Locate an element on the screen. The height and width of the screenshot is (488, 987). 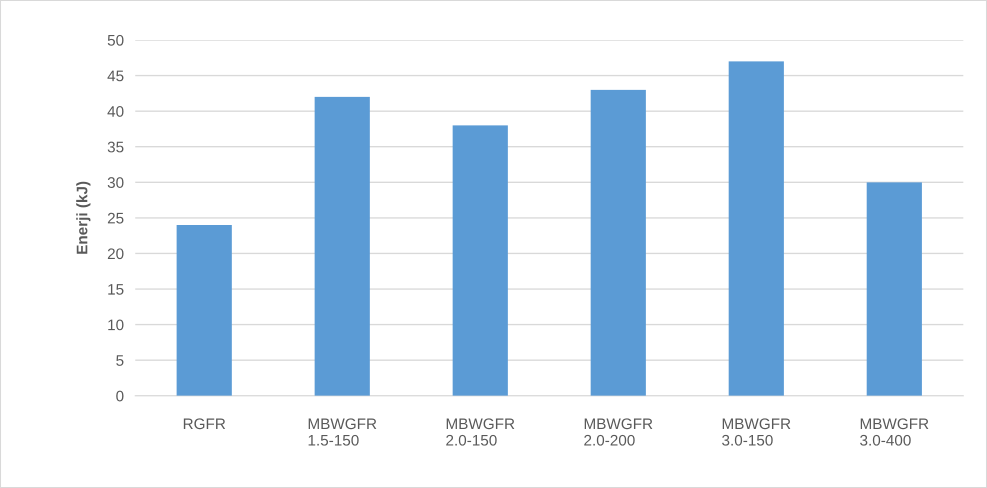
x-tick-label: MBWGFR 3.0-150 is located at coordinates (756, 432).